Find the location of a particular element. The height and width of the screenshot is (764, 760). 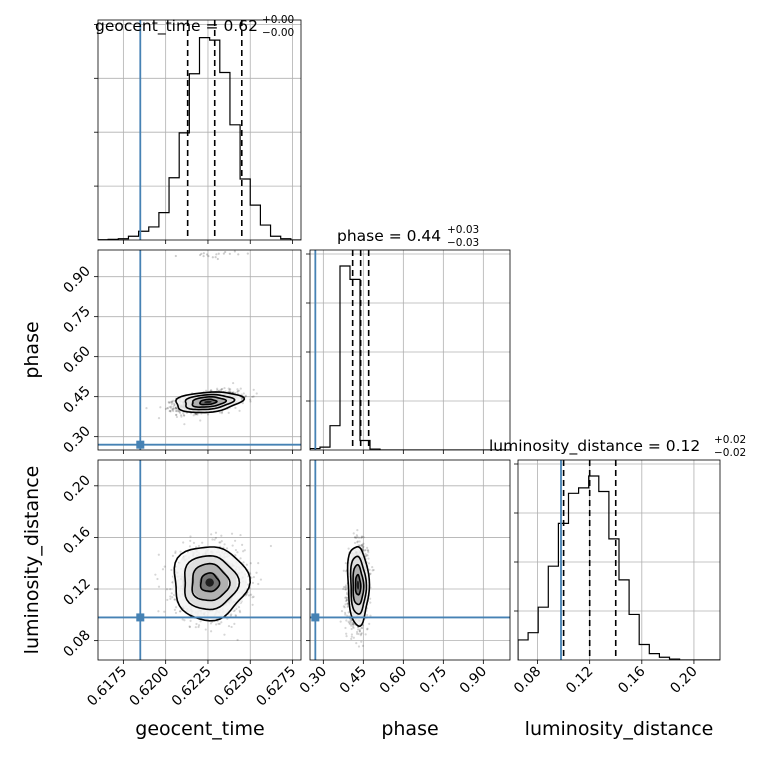

y-tick-label: 0.08 is located at coordinates (76, 643).